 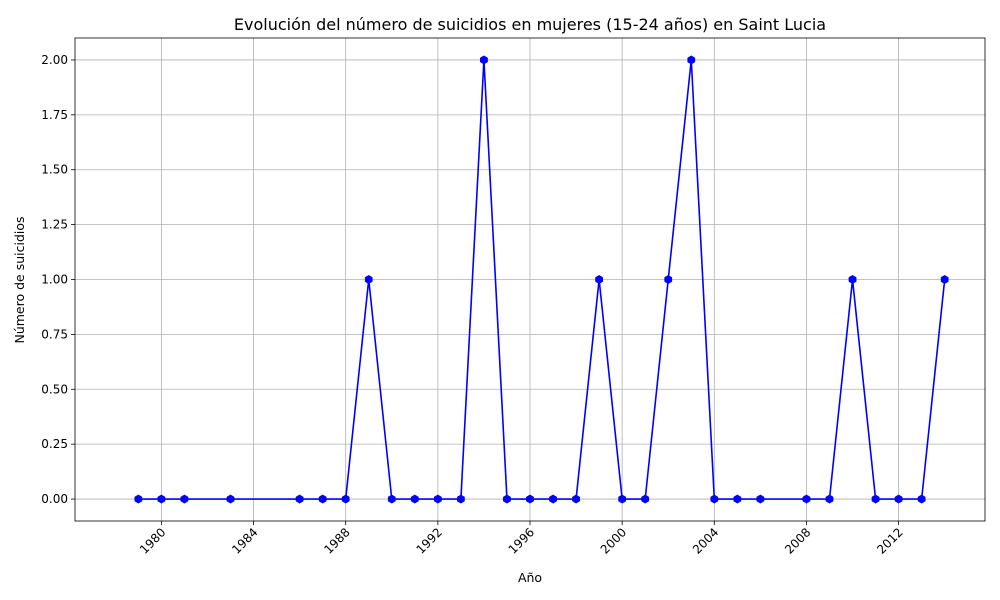 I want to click on y-tick-label: 0.50, so click(x=54, y=389).